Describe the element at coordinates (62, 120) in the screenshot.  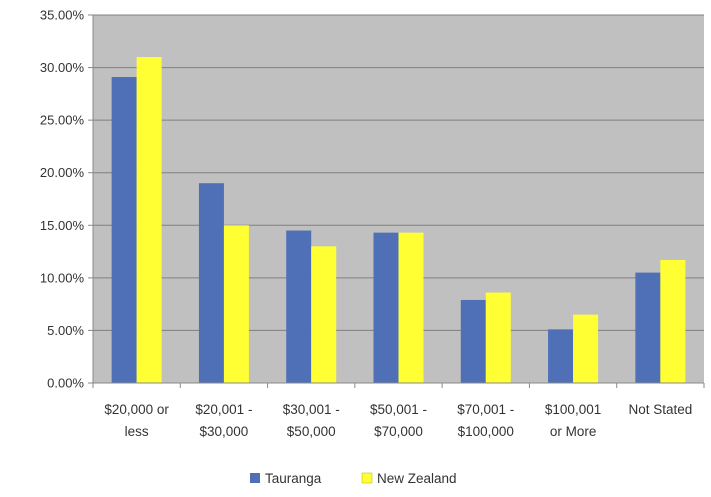
I see `y-tick-label: 25.00%` at that location.